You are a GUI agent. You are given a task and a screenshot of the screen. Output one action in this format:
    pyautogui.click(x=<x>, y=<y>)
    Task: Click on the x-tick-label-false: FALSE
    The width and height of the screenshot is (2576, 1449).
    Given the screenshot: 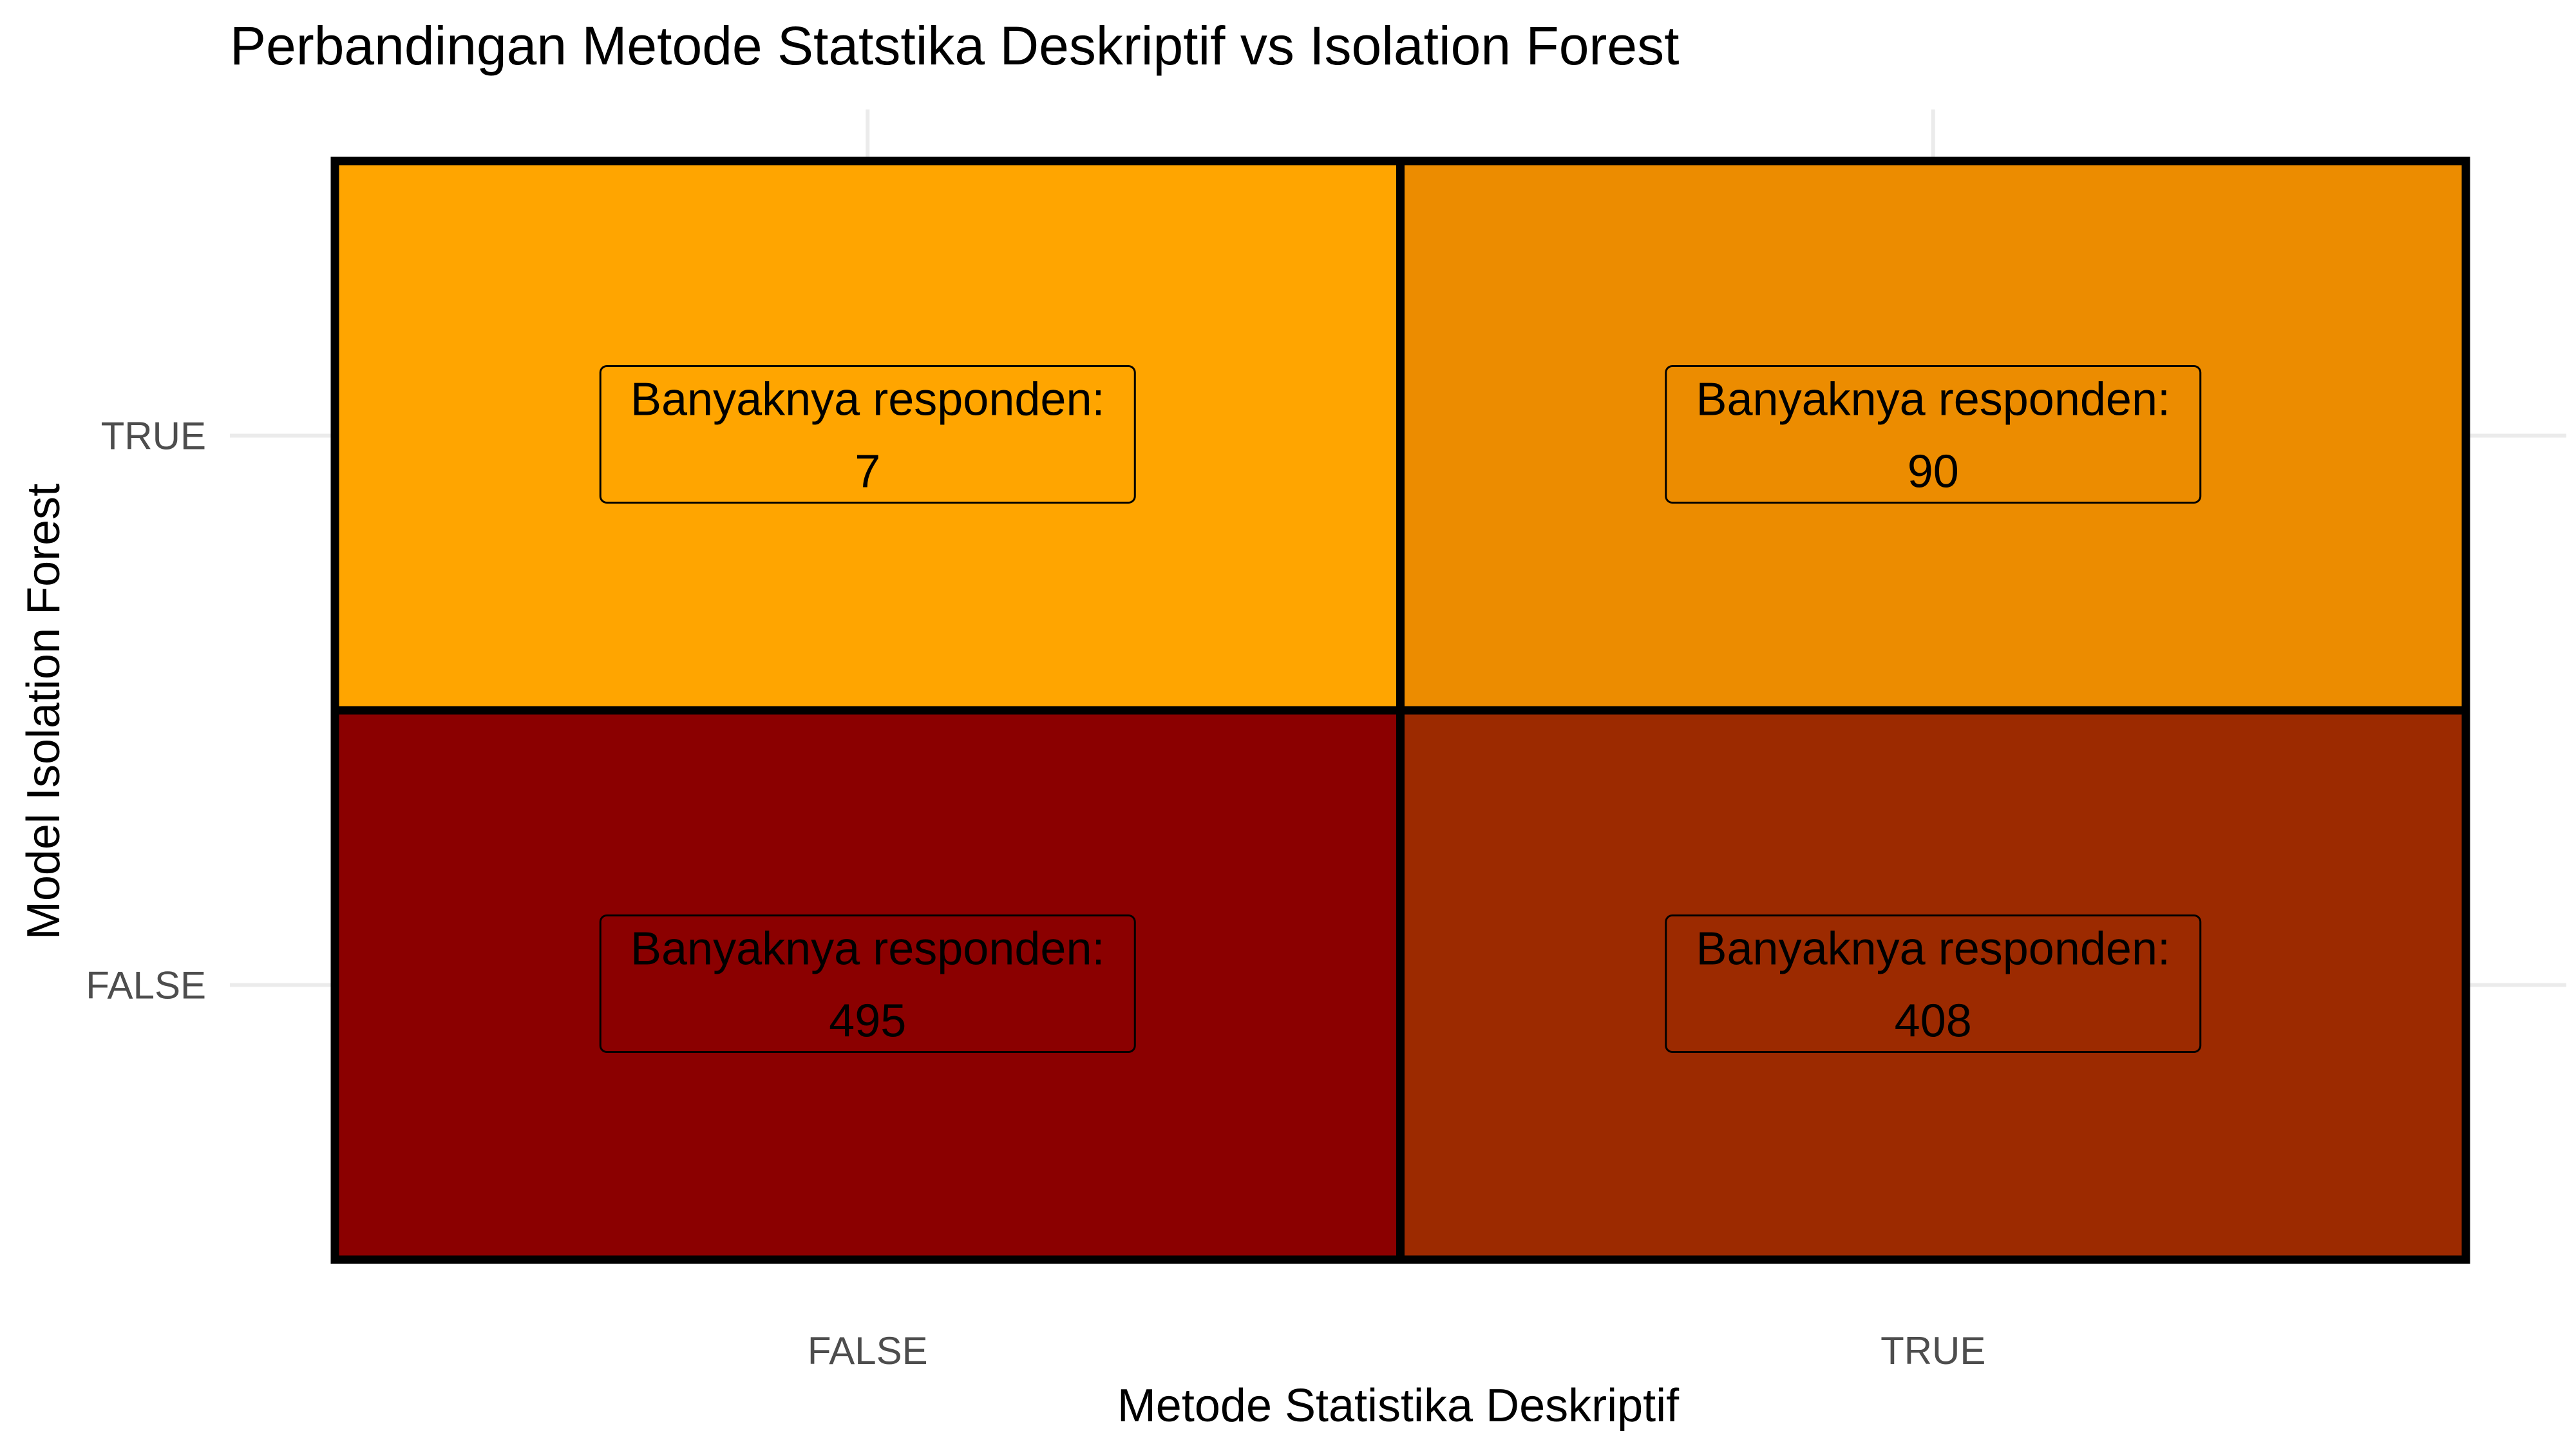 What is the action you would take?
    pyautogui.click(x=868, y=1351)
    